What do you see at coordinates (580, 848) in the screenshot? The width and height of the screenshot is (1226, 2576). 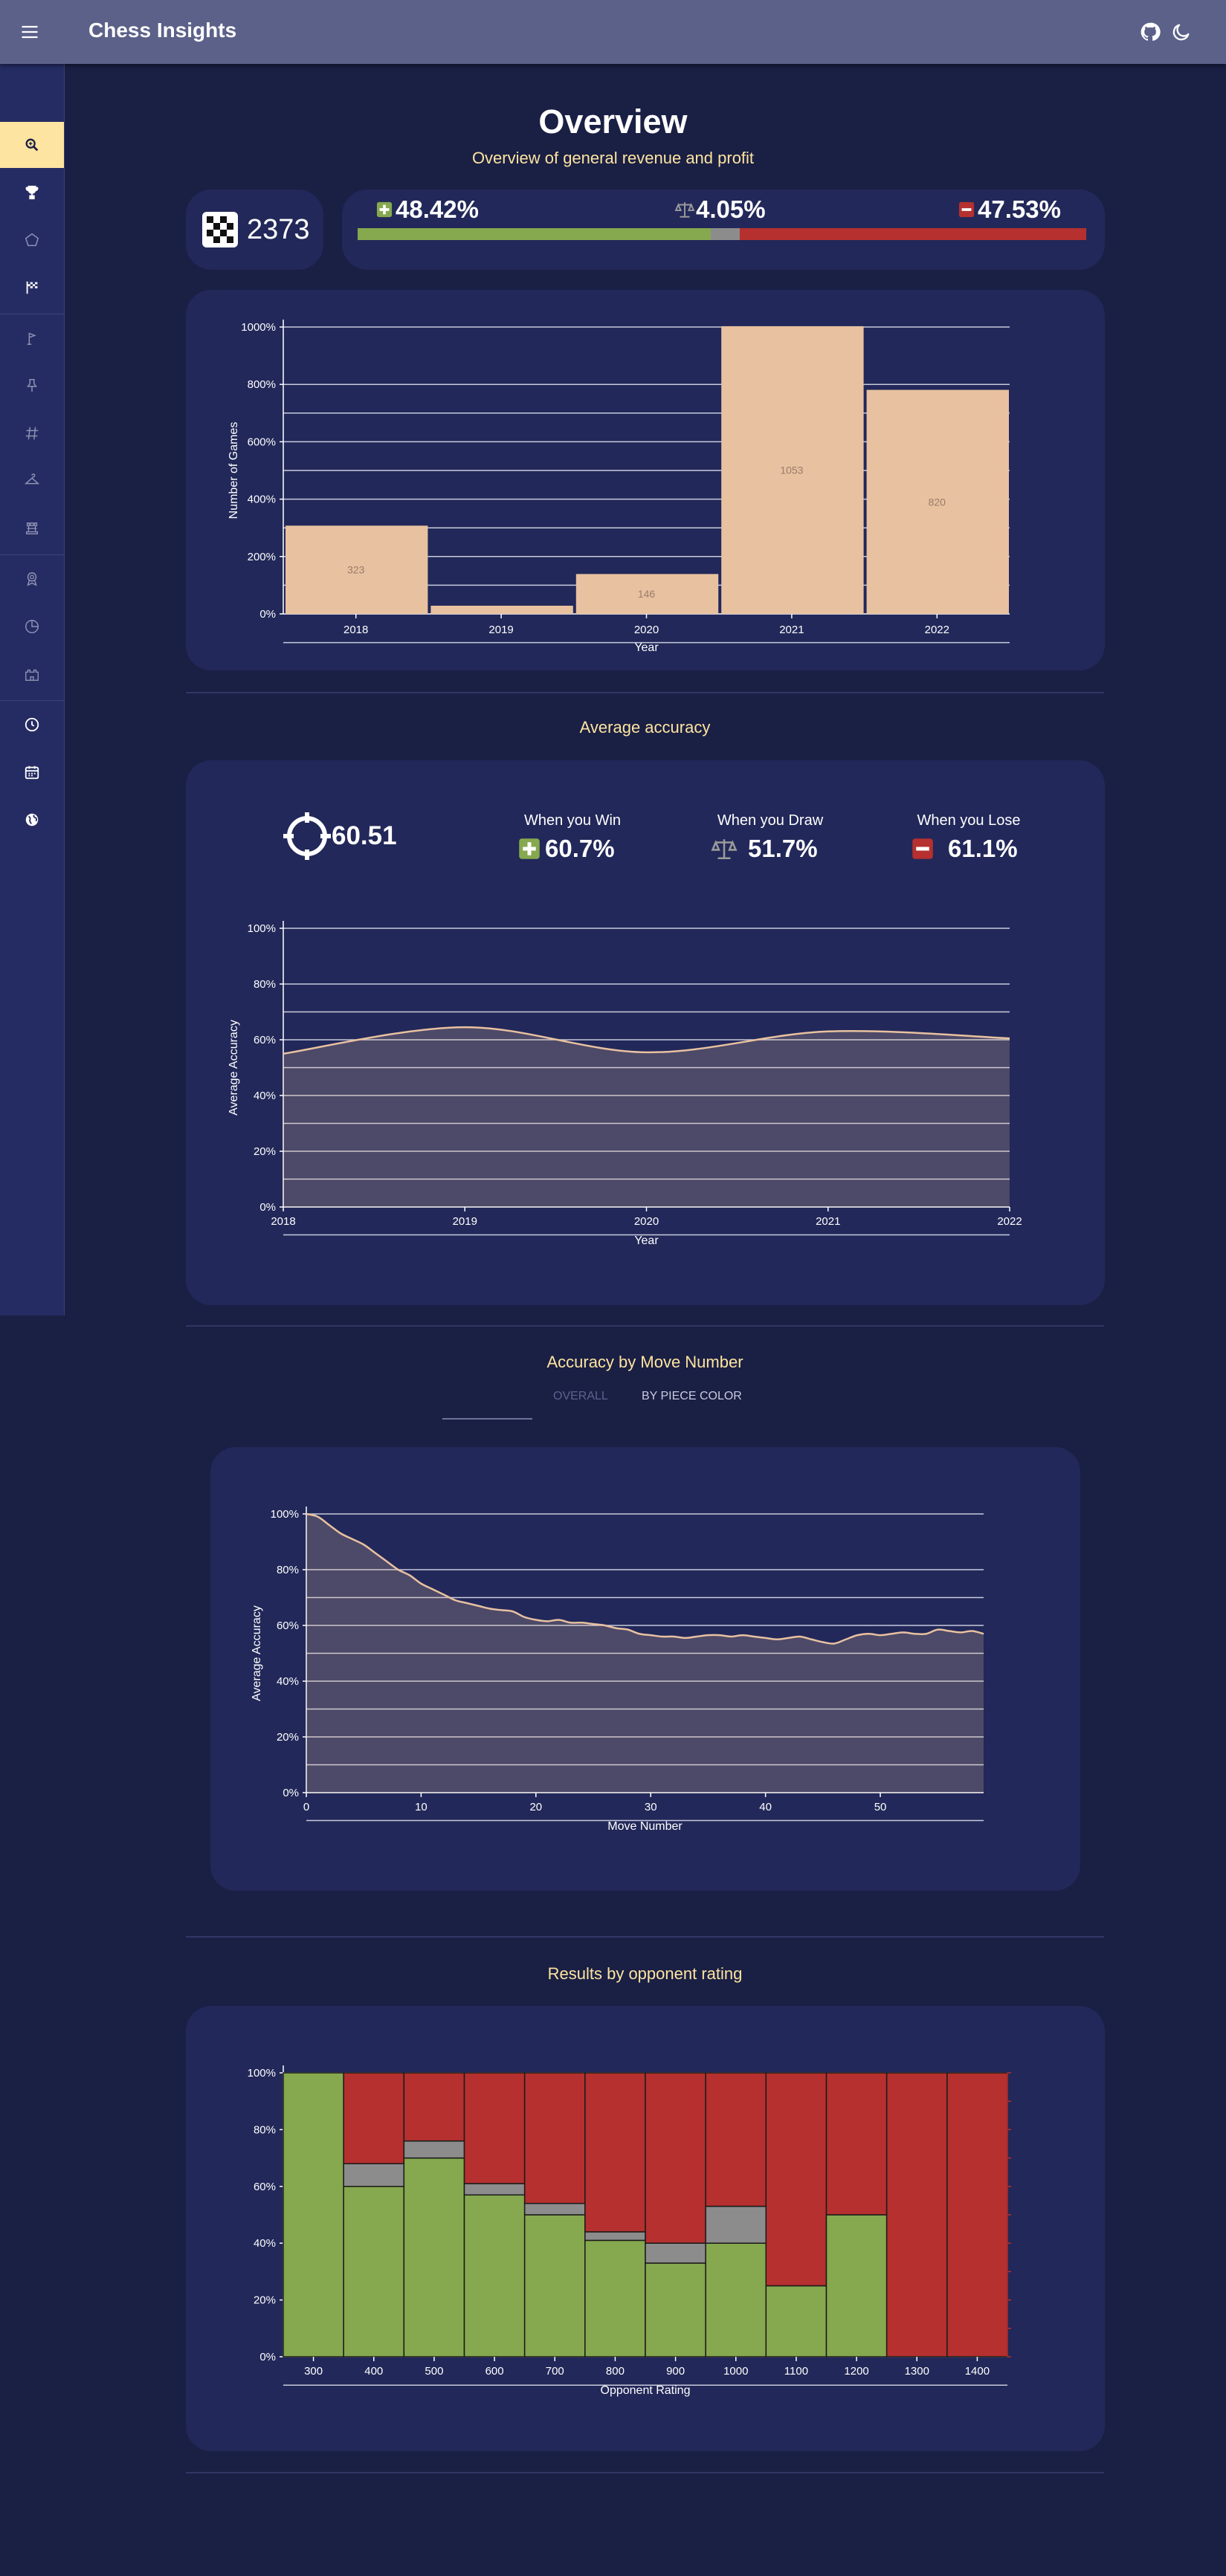 I see `win-accuracy-value: 60.7%` at bounding box center [580, 848].